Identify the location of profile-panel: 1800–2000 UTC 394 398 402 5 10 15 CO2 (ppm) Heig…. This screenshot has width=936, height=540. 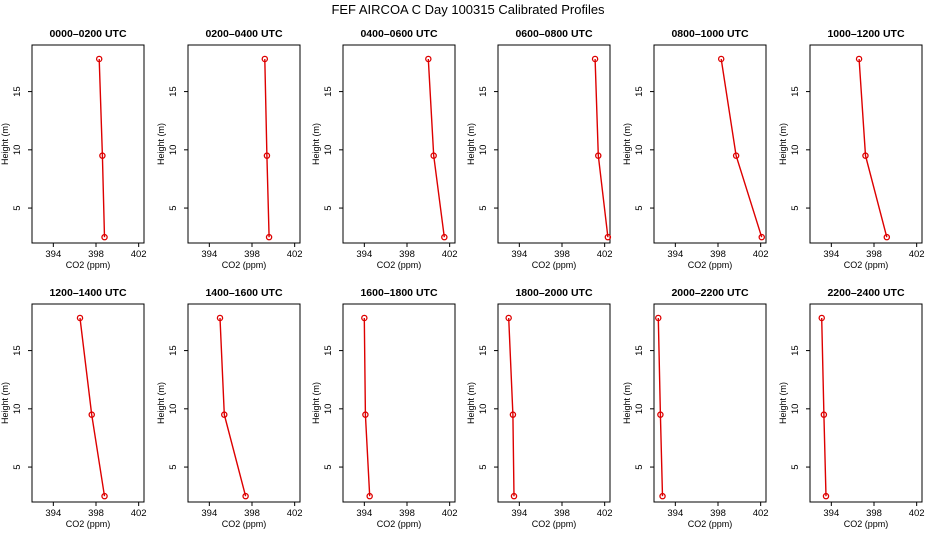
(539, 408).